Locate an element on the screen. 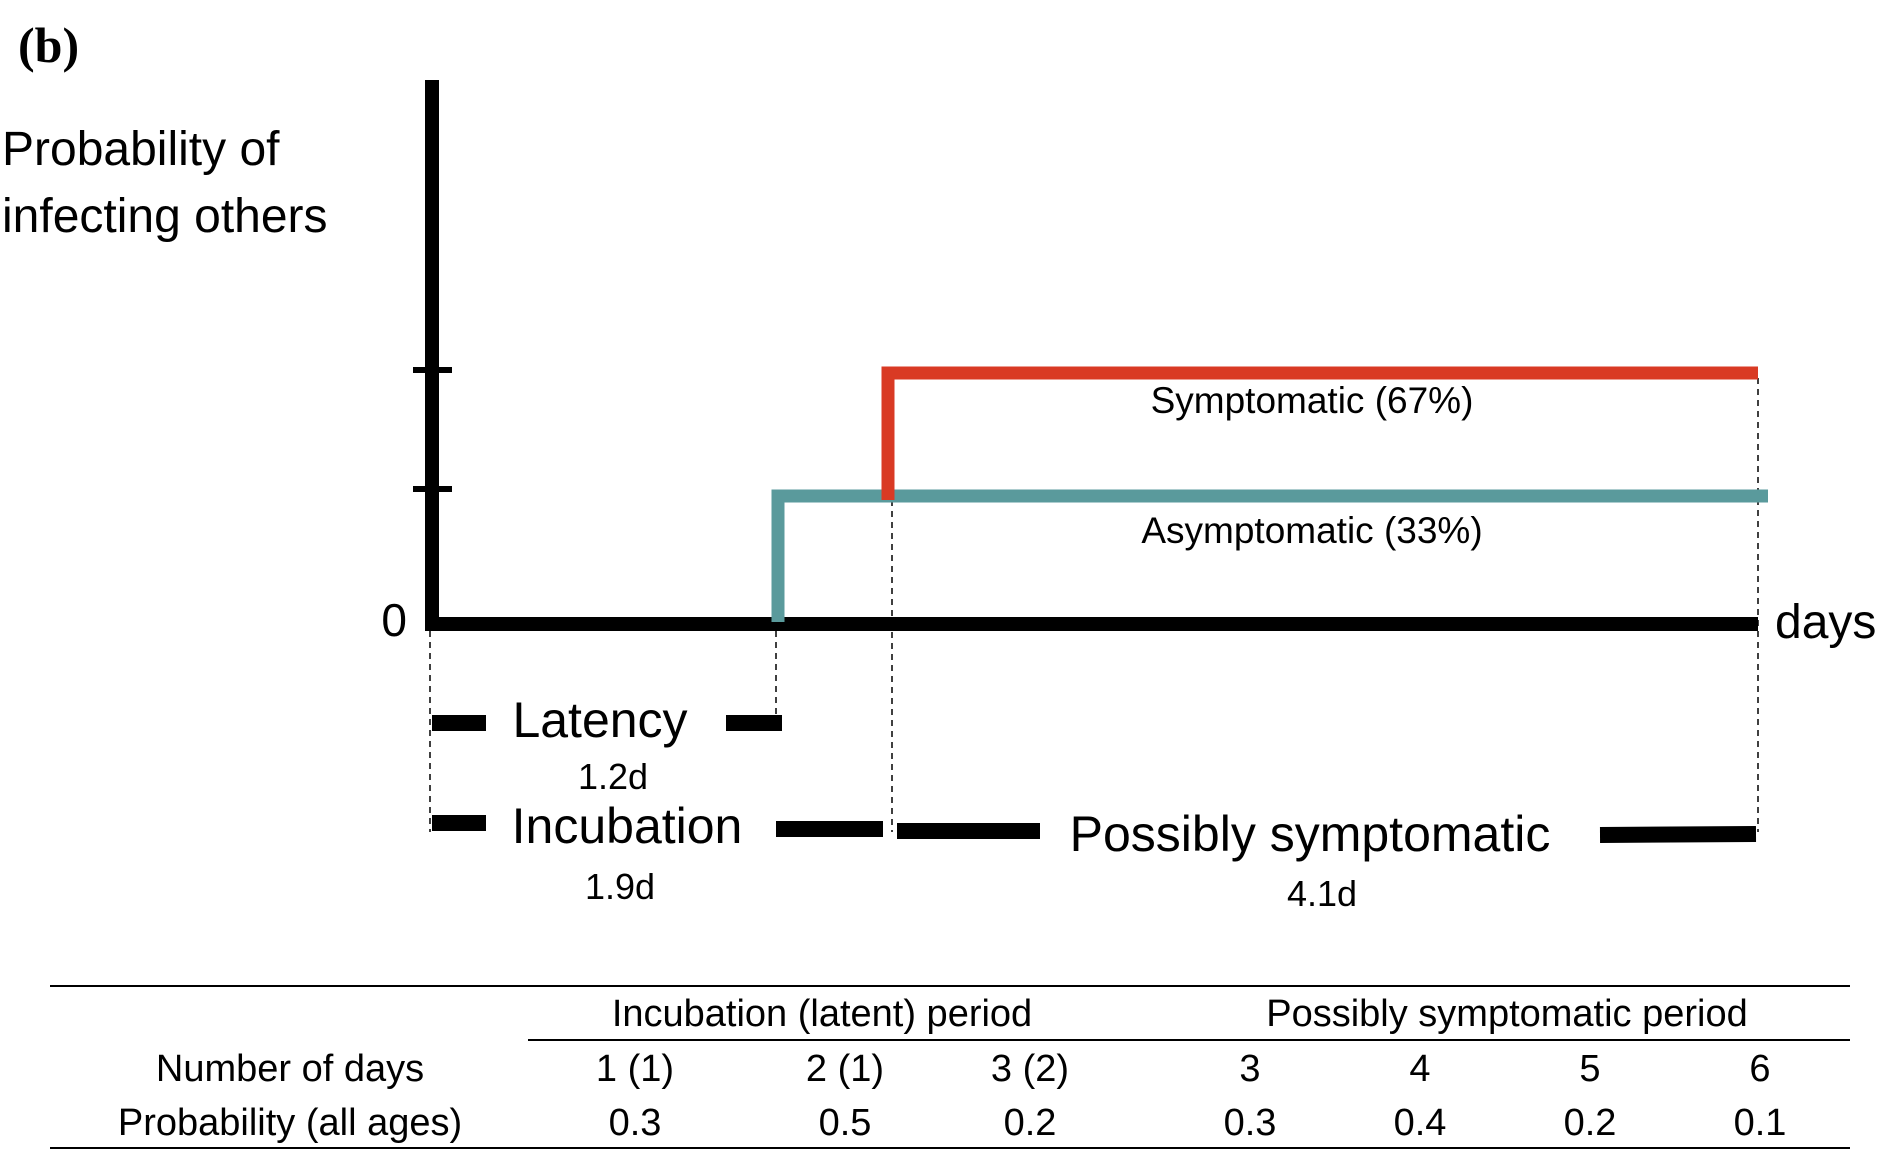 This screenshot has width=1897, height=1157. symptomatic-curve is located at coordinates (1319, 433).